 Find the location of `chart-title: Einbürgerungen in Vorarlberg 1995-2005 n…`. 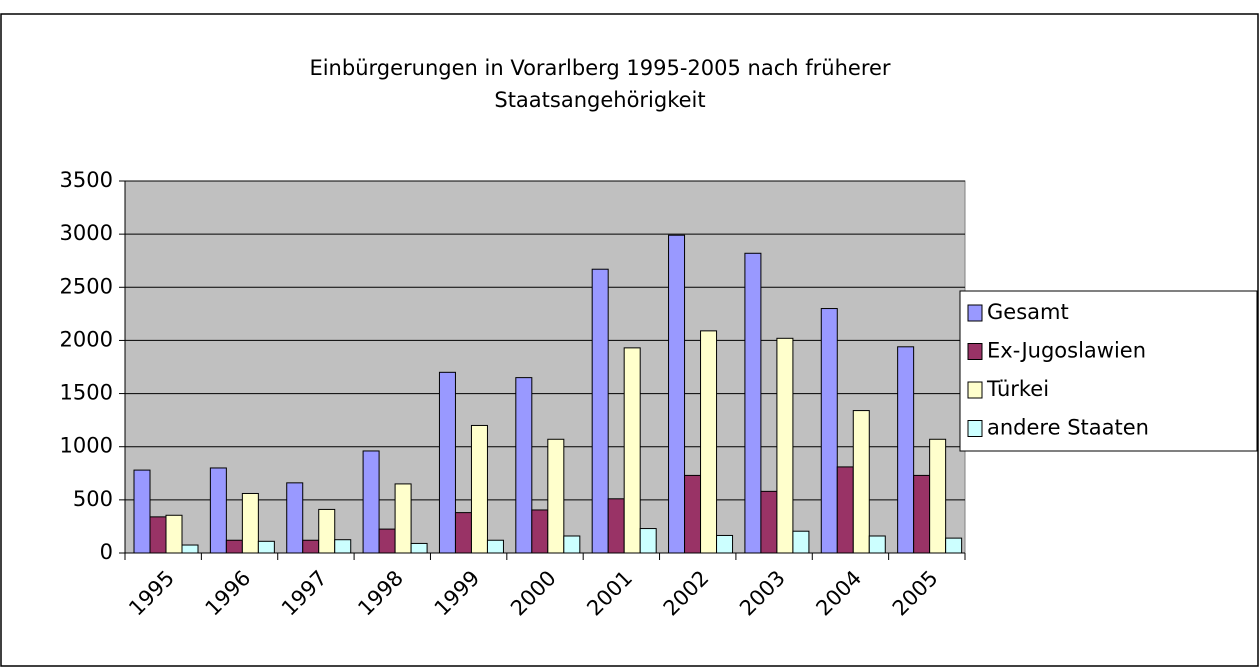

chart-title: Einbürgerungen in Vorarlberg 1995-2005 n… is located at coordinates (599, 68).